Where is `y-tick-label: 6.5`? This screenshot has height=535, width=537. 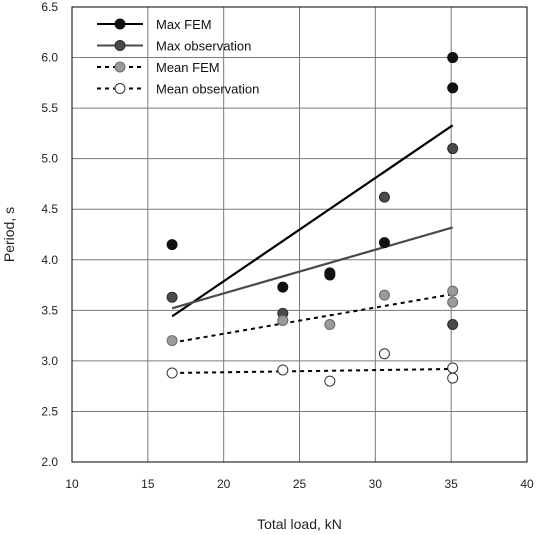
y-tick-label: 6.5 is located at coordinates (49, 7).